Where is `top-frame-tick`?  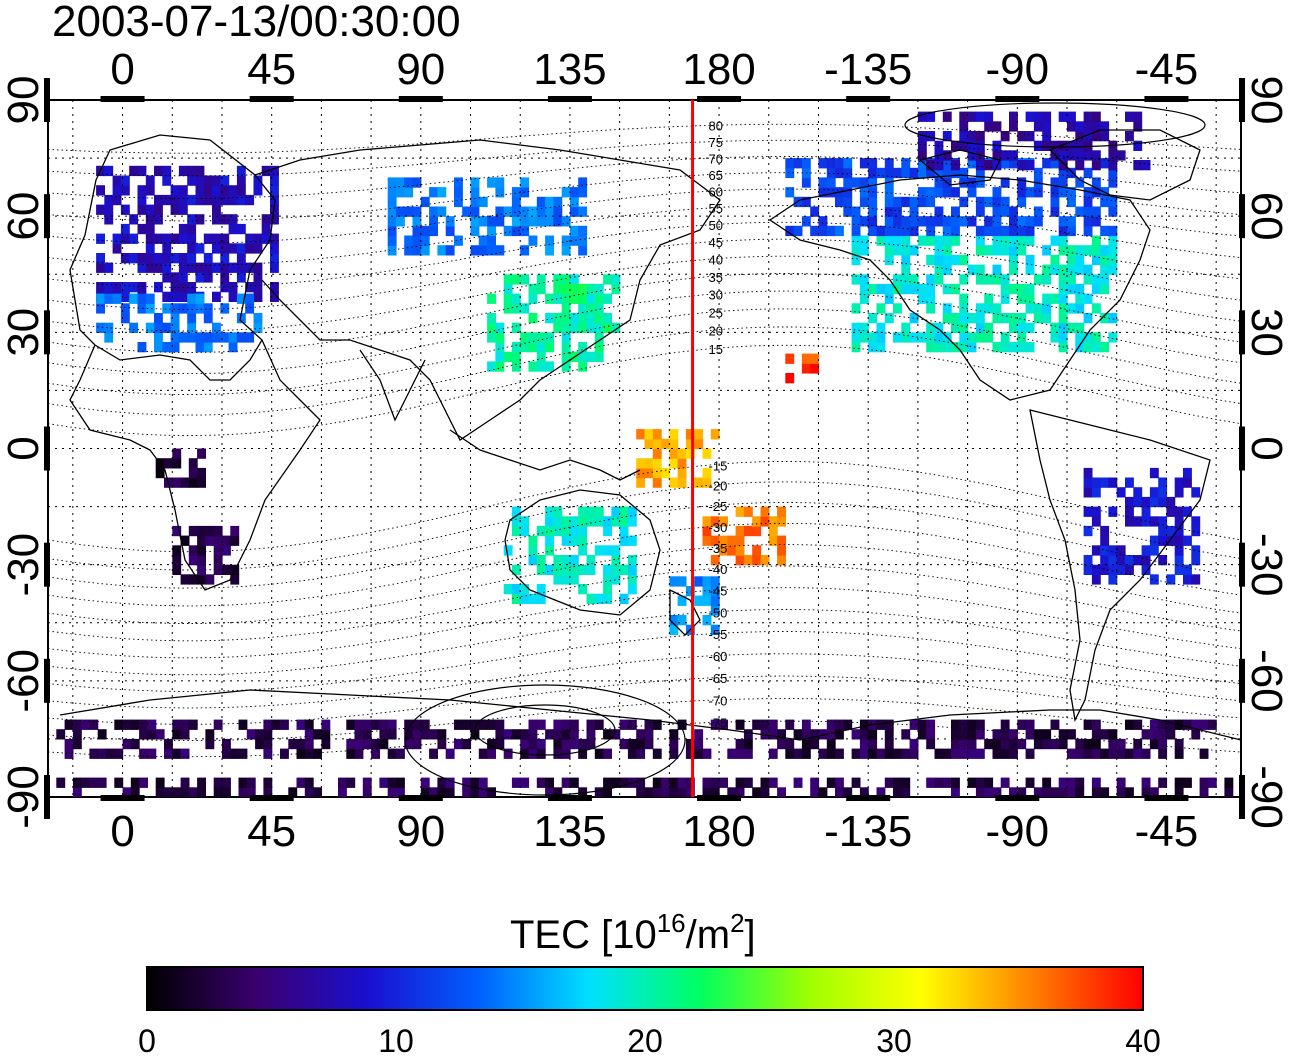 top-frame-tick is located at coordinates (1166, 99).